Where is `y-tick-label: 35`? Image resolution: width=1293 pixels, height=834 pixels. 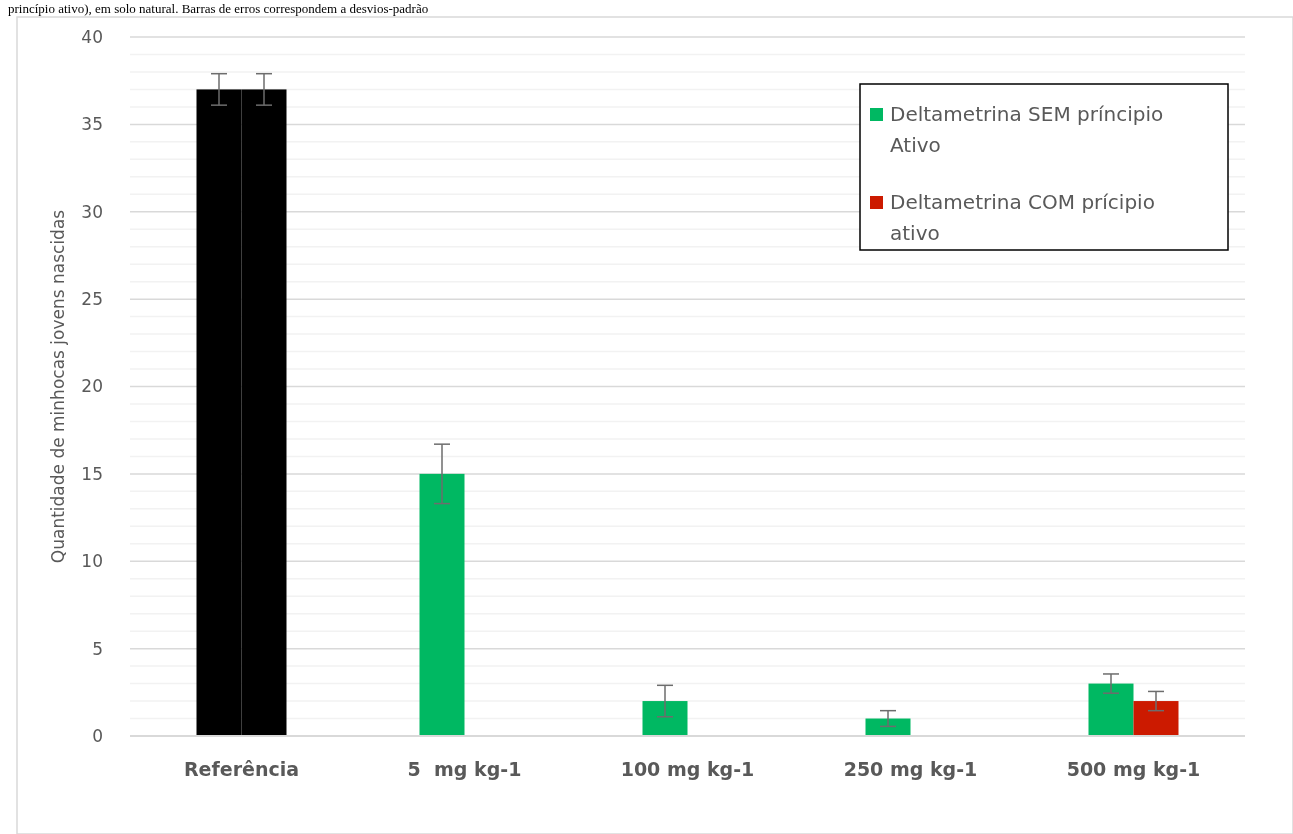 y-tick-label: 35 is located at coordinates (92, 124).